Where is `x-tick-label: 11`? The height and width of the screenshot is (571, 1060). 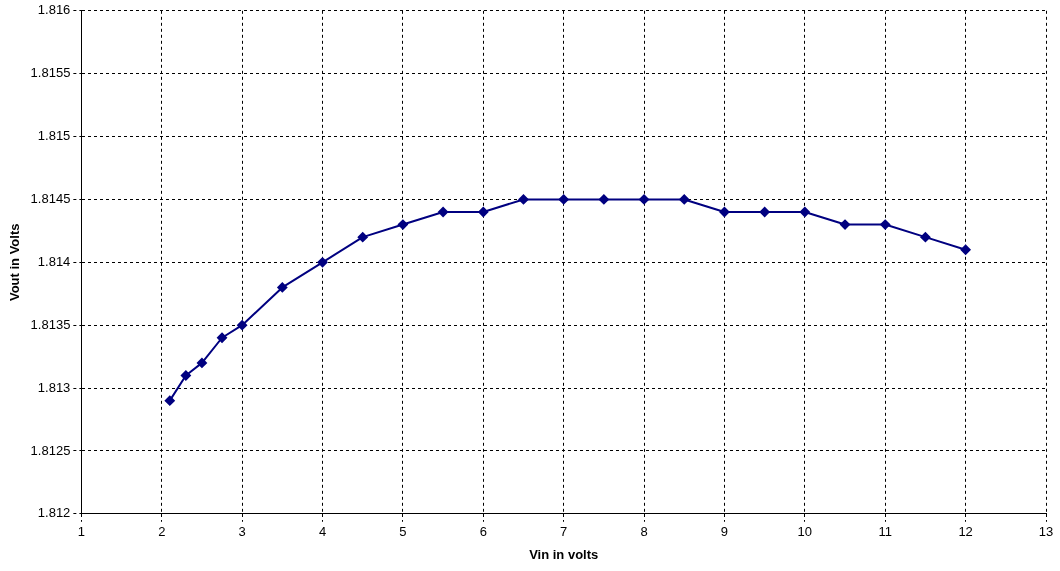
x-tick-label: 11 is located at coordinates (885, 532).